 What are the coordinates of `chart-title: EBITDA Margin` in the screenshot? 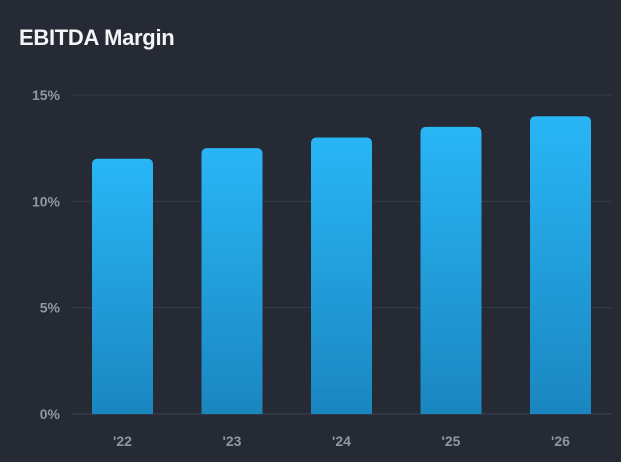 It's located at (97, 37).